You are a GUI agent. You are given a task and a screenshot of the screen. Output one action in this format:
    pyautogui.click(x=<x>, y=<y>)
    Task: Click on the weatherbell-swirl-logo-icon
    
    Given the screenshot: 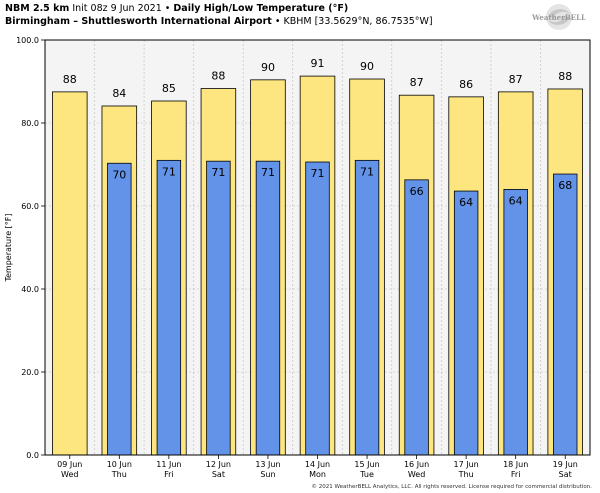 What is the action you would take?
    pyautogui.click(x=559, y=17)
    